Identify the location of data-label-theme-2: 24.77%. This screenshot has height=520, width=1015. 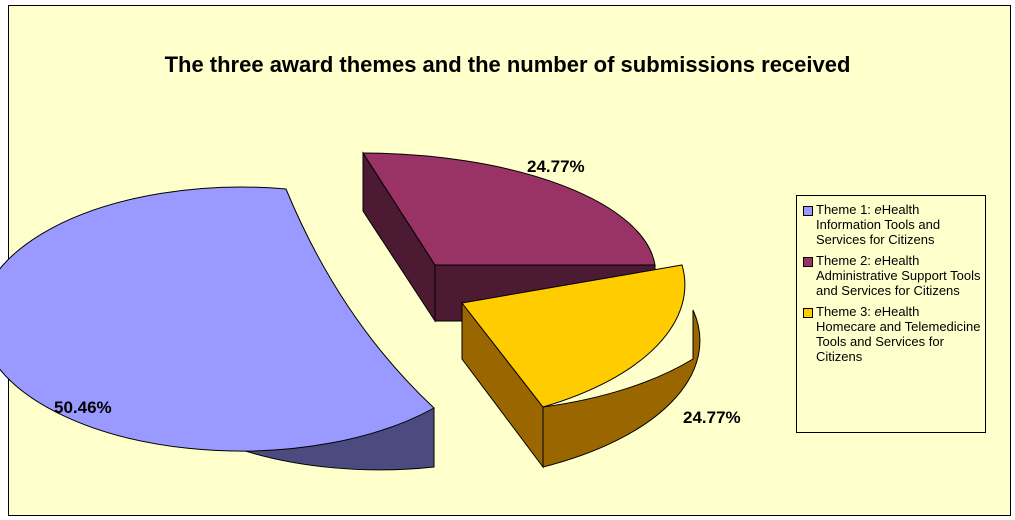
(556, 166).